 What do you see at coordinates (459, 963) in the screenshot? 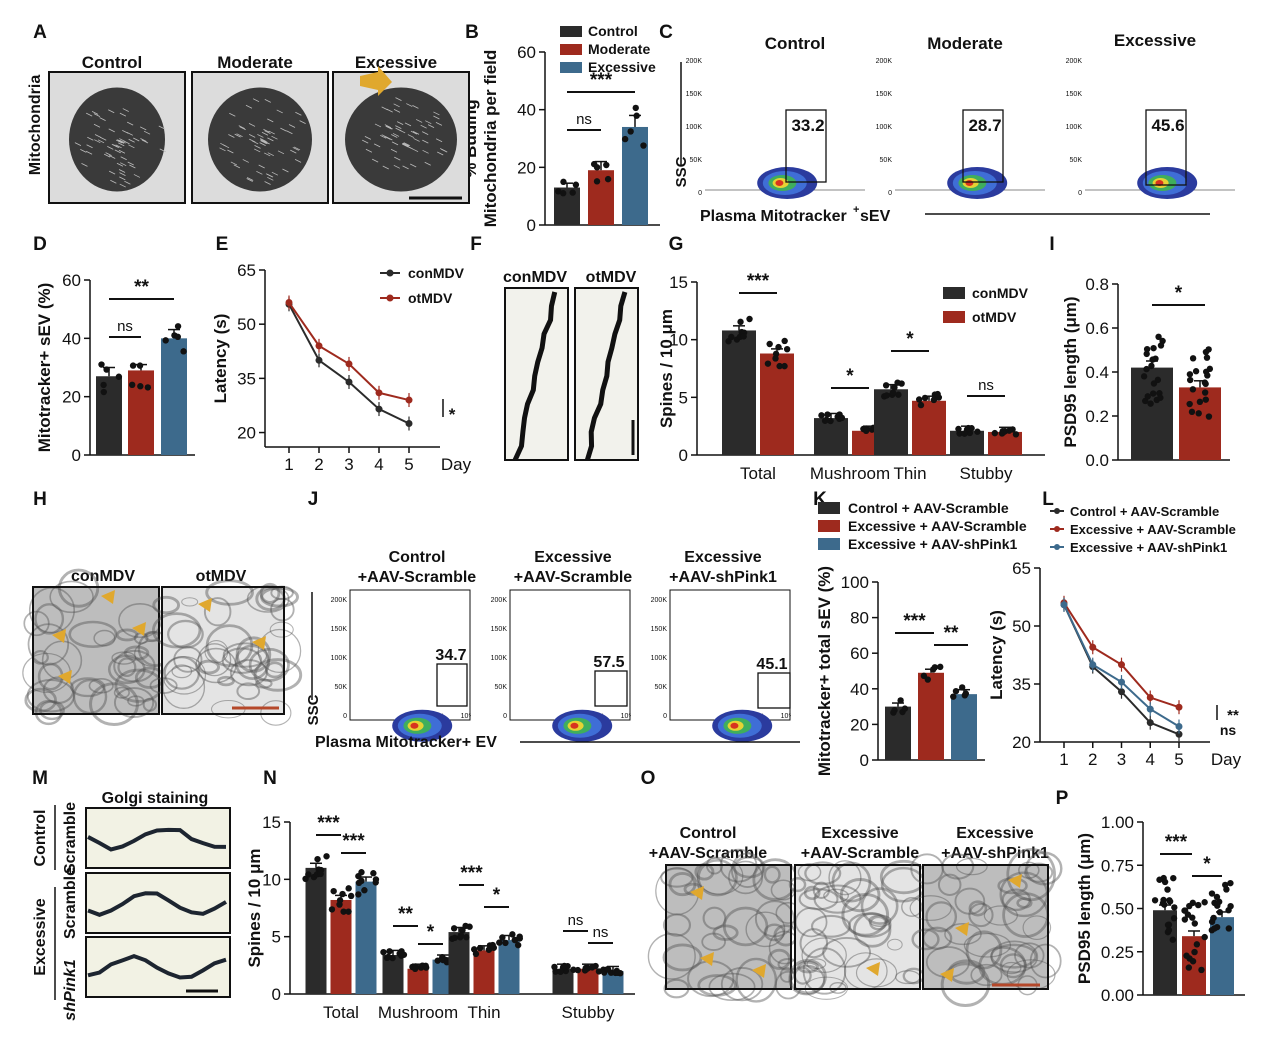
I see `chart-n-bar` at bounding box center [459, 963].